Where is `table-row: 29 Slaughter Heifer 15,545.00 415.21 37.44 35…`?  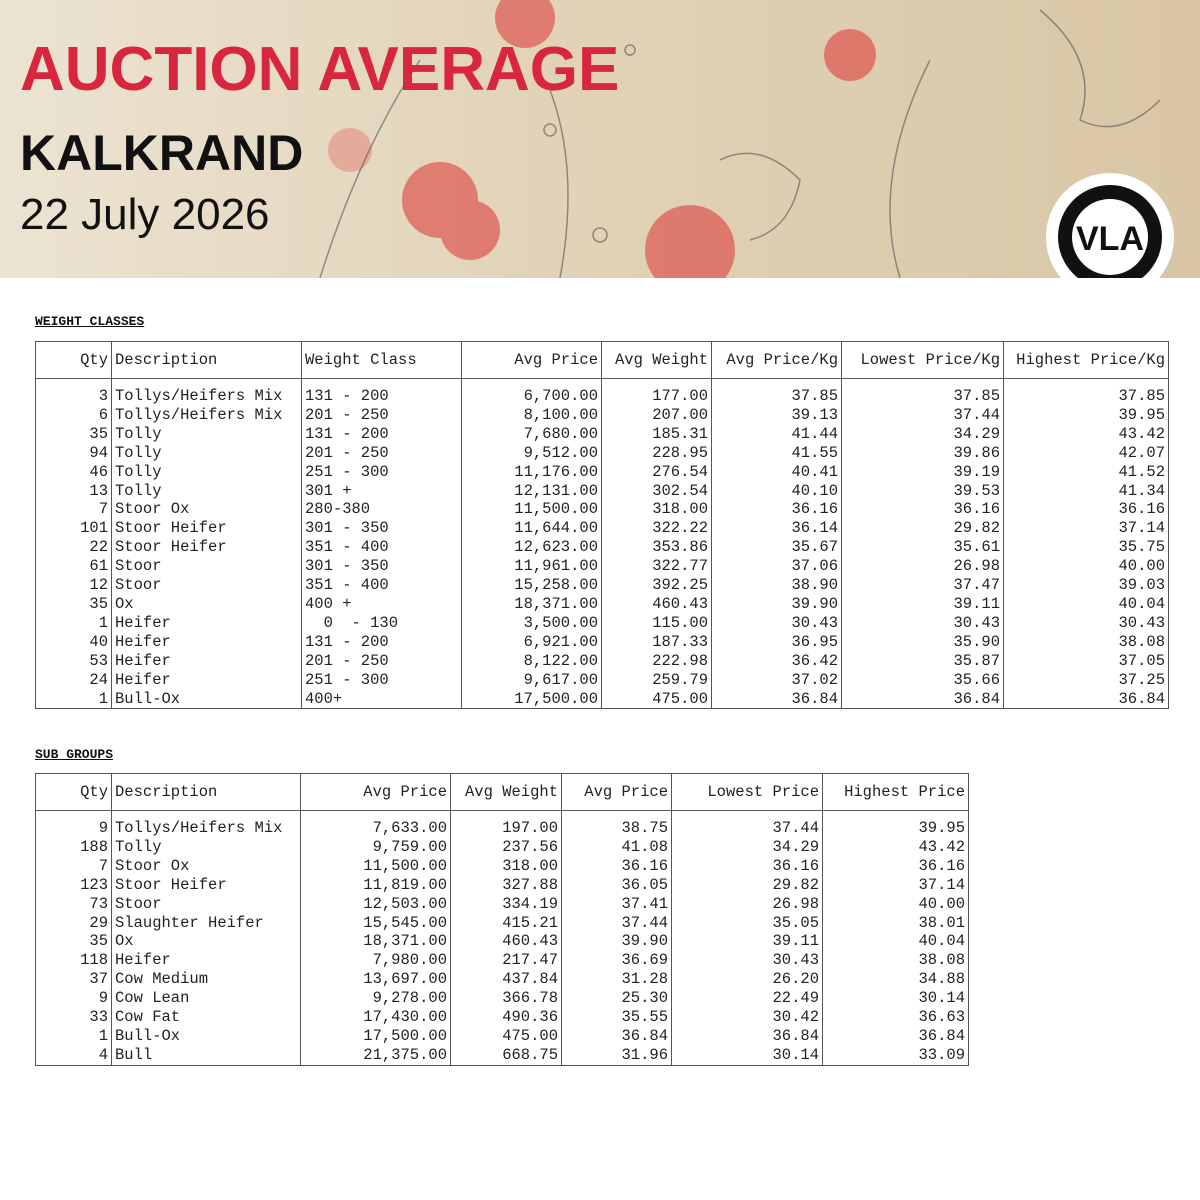 table-row: 29 Slaughter Heifer 15,545.00 415.21 37.44 35… is located at coordinates (502, 923).